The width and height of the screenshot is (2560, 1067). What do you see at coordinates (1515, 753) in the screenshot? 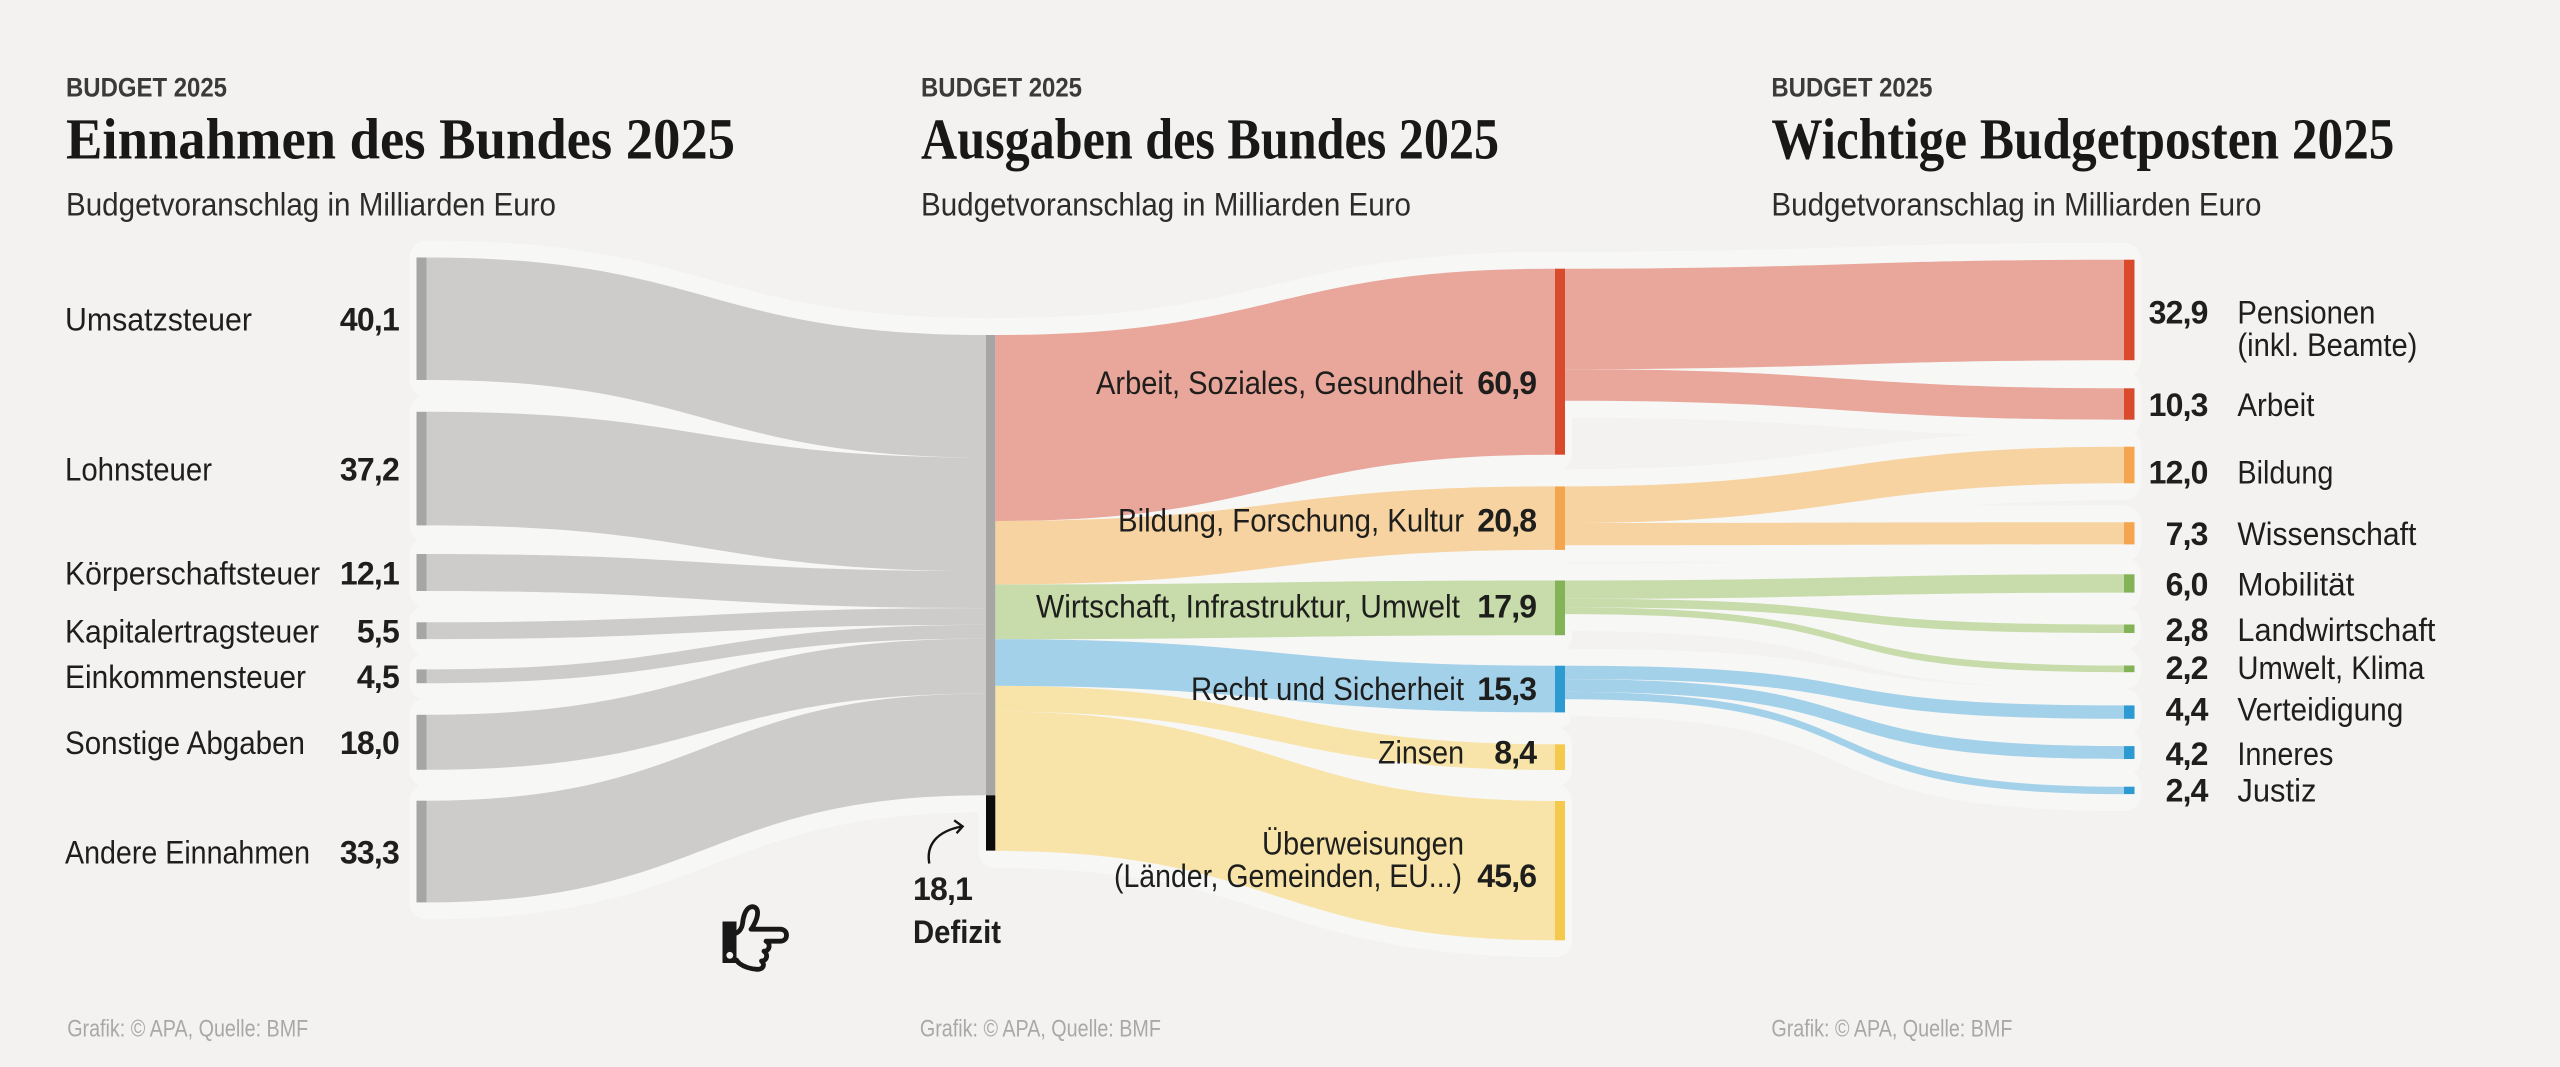
I see `svg-text: 8,4` at bounding box center [1515, 753].